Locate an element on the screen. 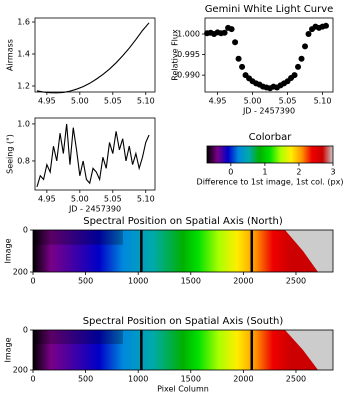  x-tick-label: 2 is located at coordinates (298, 172).